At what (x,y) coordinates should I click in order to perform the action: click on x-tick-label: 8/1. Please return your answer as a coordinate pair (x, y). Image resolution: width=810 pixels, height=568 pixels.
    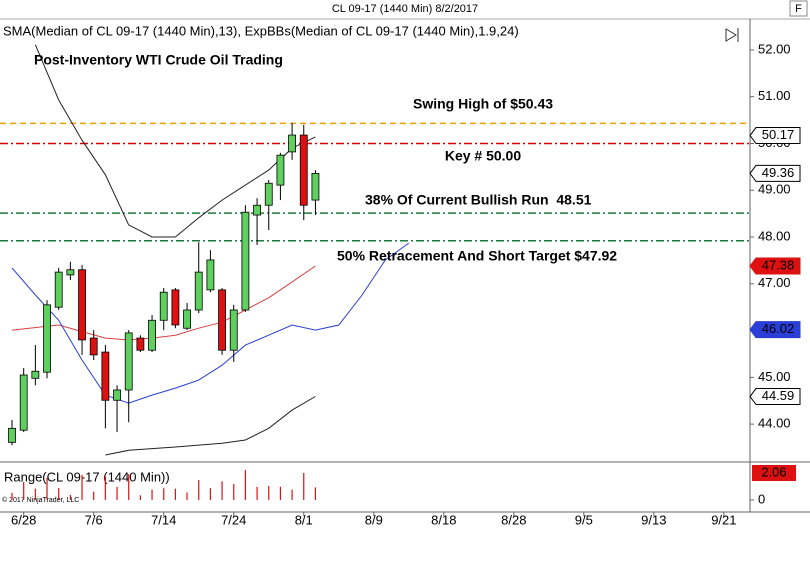
    Looking at the image, I should click on (304, 519).